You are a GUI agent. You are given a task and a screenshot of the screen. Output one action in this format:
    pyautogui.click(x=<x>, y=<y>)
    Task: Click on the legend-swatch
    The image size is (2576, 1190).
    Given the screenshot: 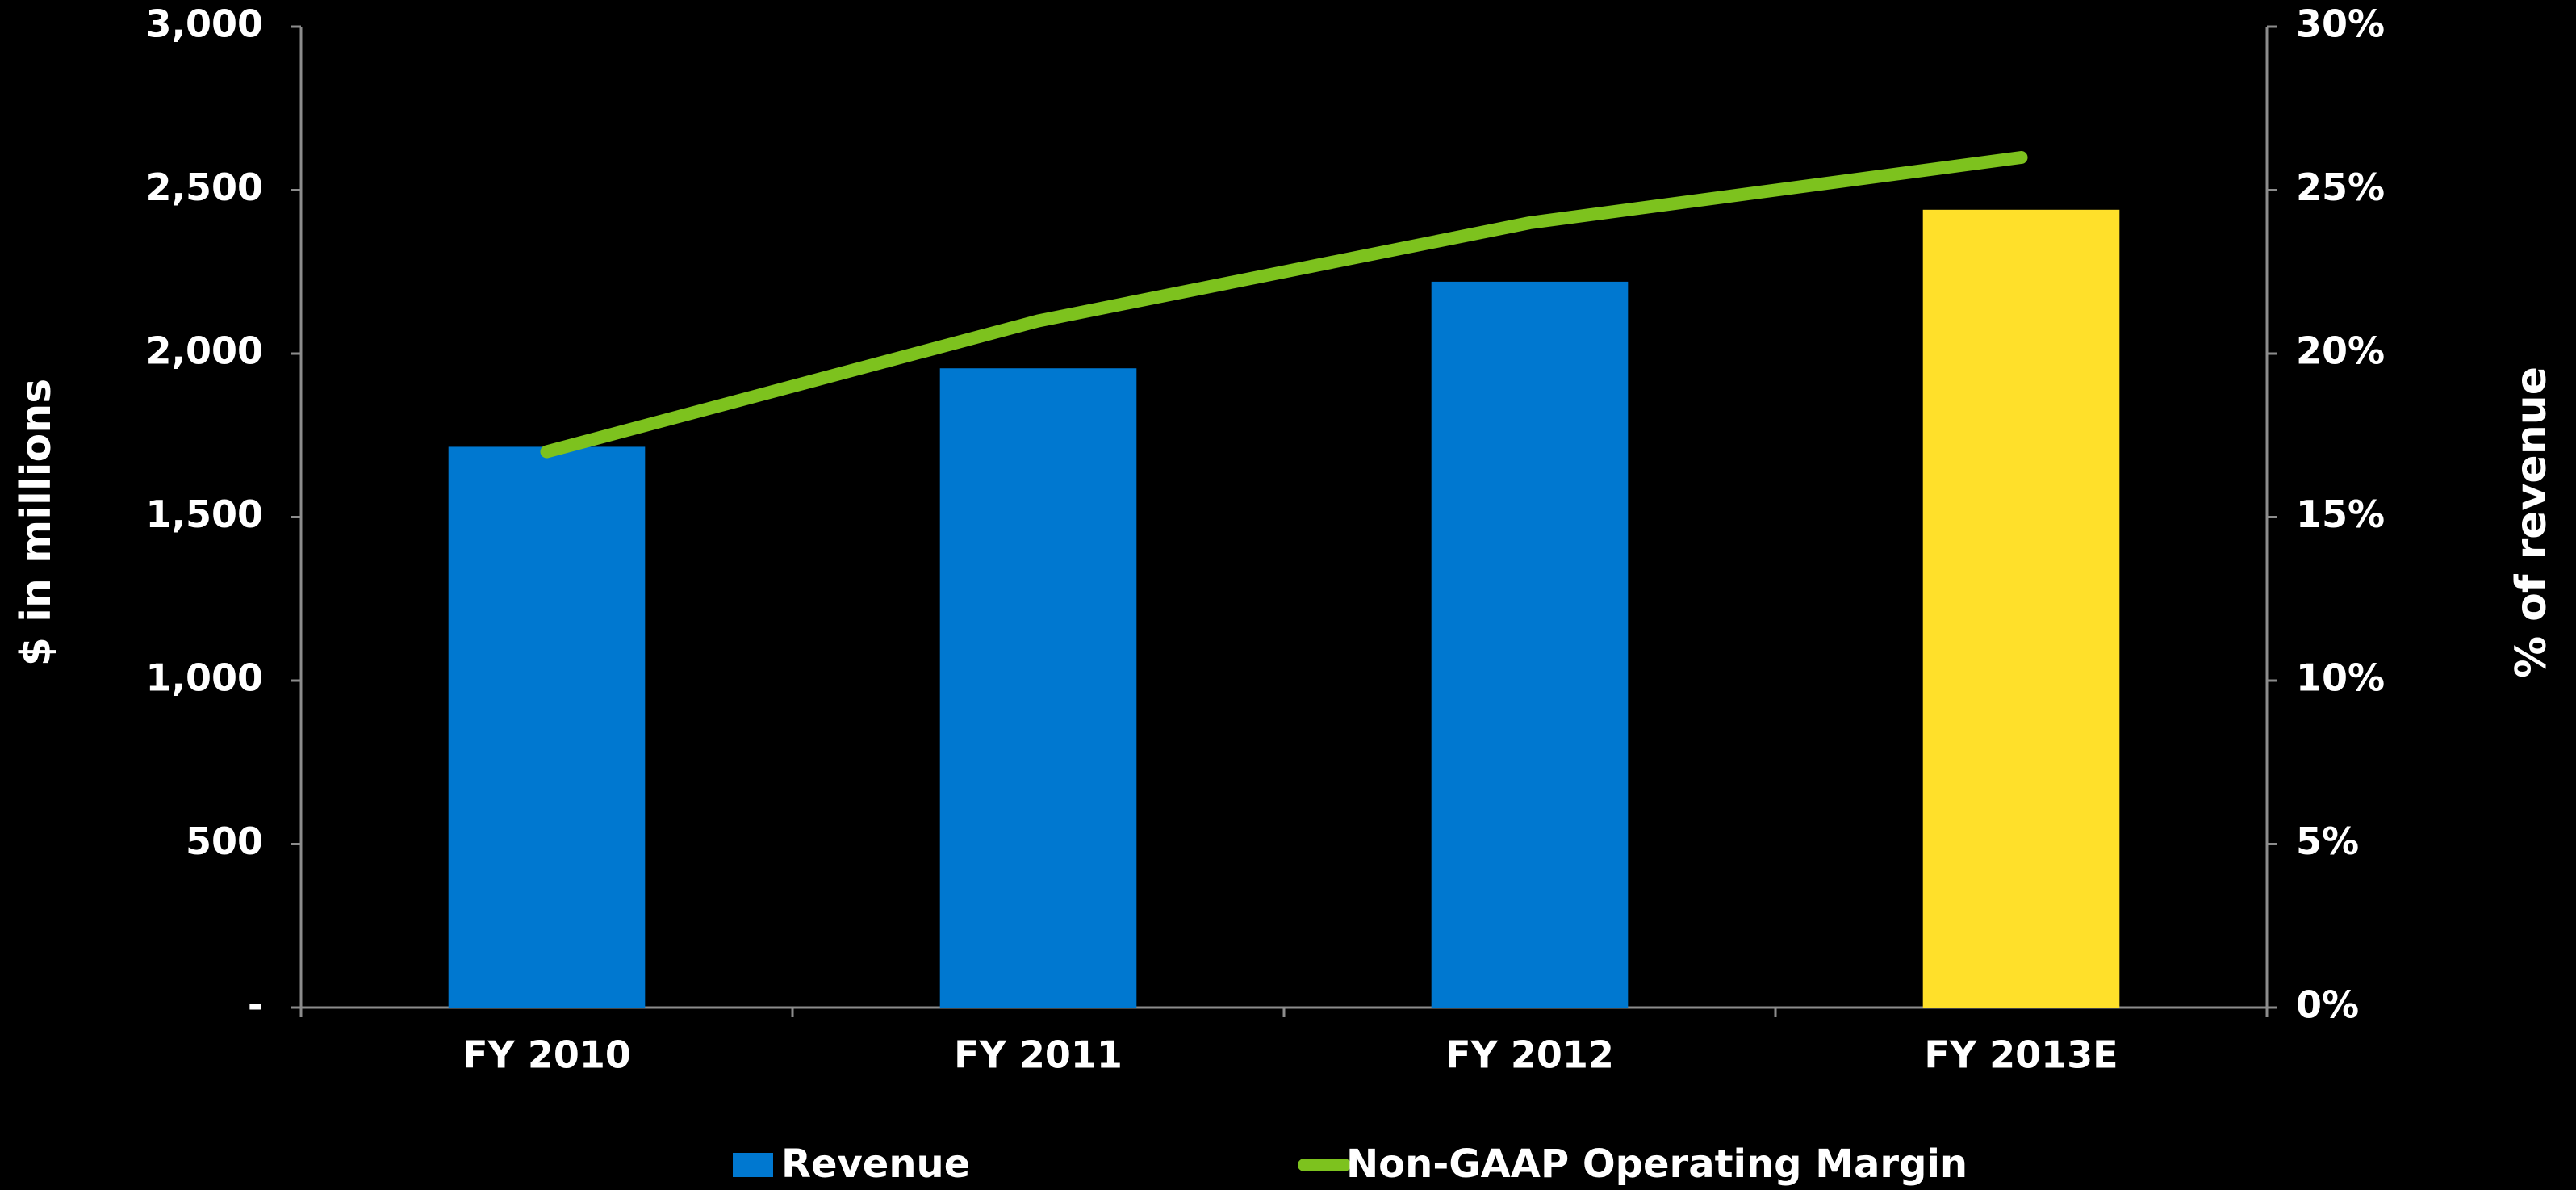 What is the action you would take?
    pyautogui.click(x=753, y=1165)
    